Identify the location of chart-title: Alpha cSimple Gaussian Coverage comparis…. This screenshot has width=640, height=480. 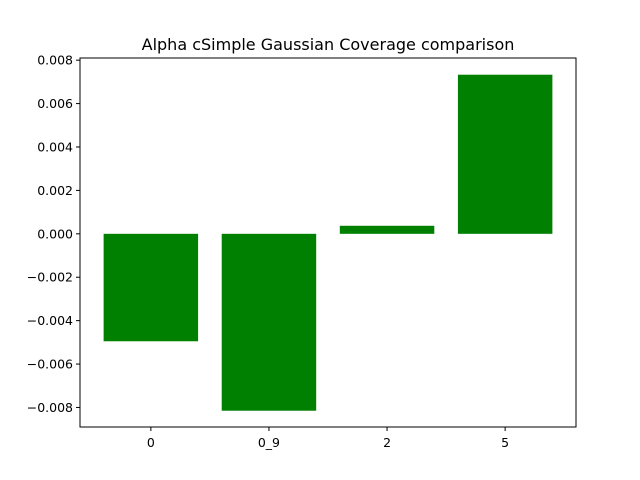
(328, 44).